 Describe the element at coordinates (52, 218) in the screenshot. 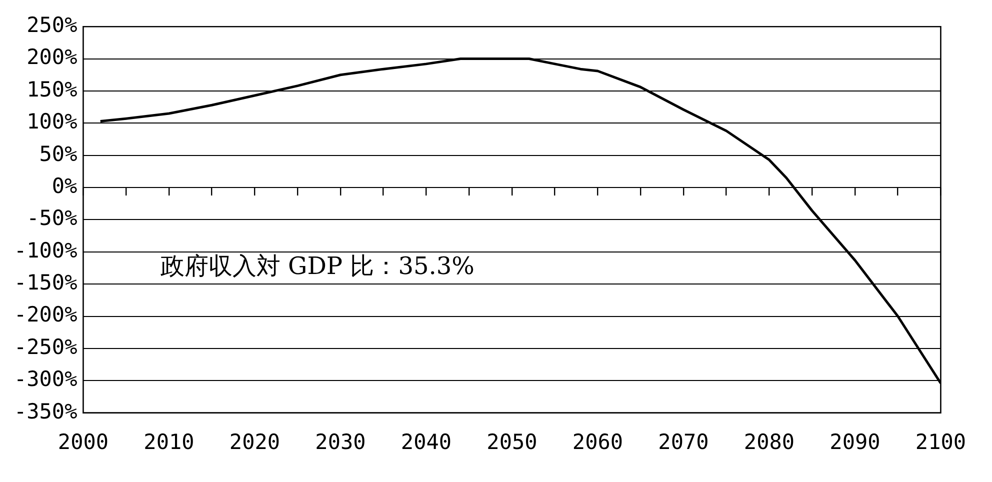

I see `y-tick-label: -50%` at that location.